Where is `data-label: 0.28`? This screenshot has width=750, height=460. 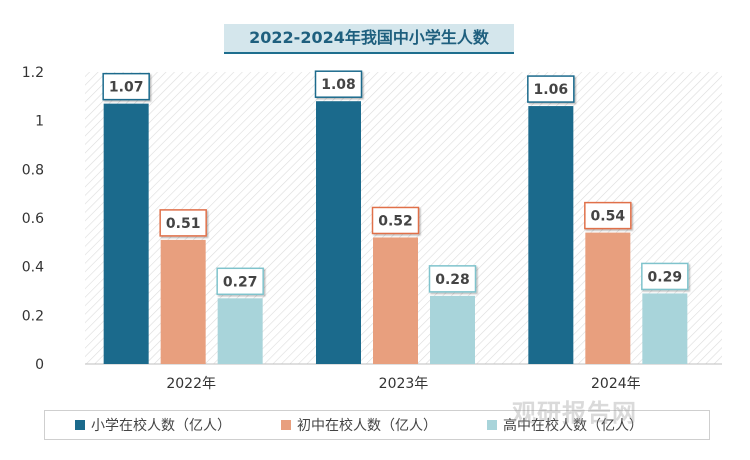
data-label: 0.28 is located at coordinates (452, 280).